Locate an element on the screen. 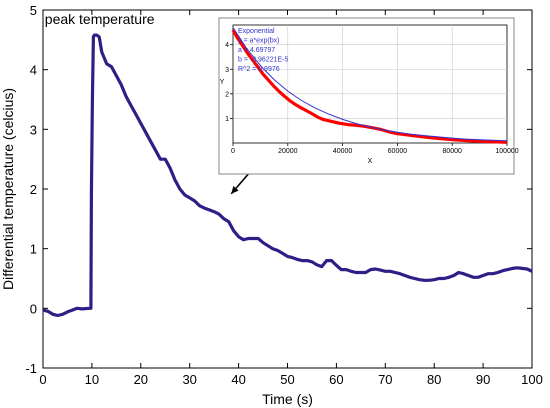 The image size is (550, 408). x-tick-label: 0 is located at coordinates (42, 379).